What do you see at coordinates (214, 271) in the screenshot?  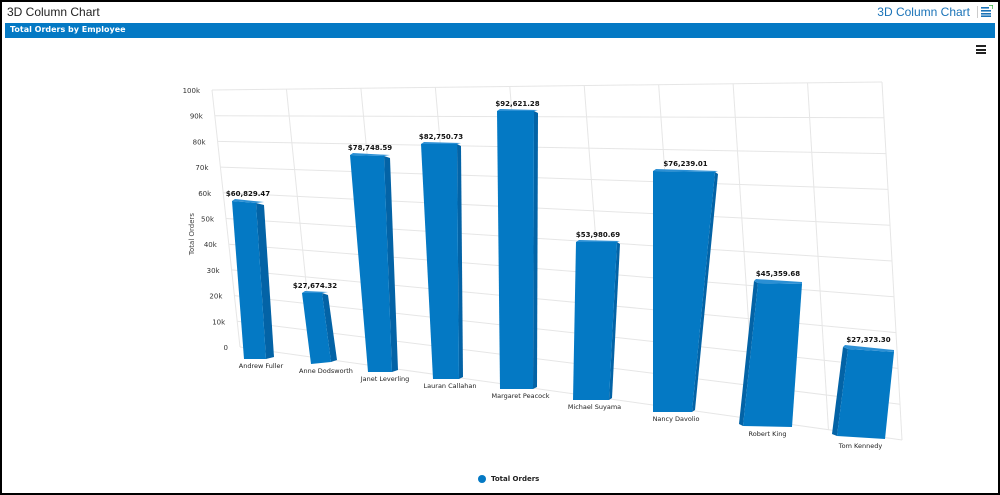 I see `svg-text: 30k` at bounding box center [214, 271].